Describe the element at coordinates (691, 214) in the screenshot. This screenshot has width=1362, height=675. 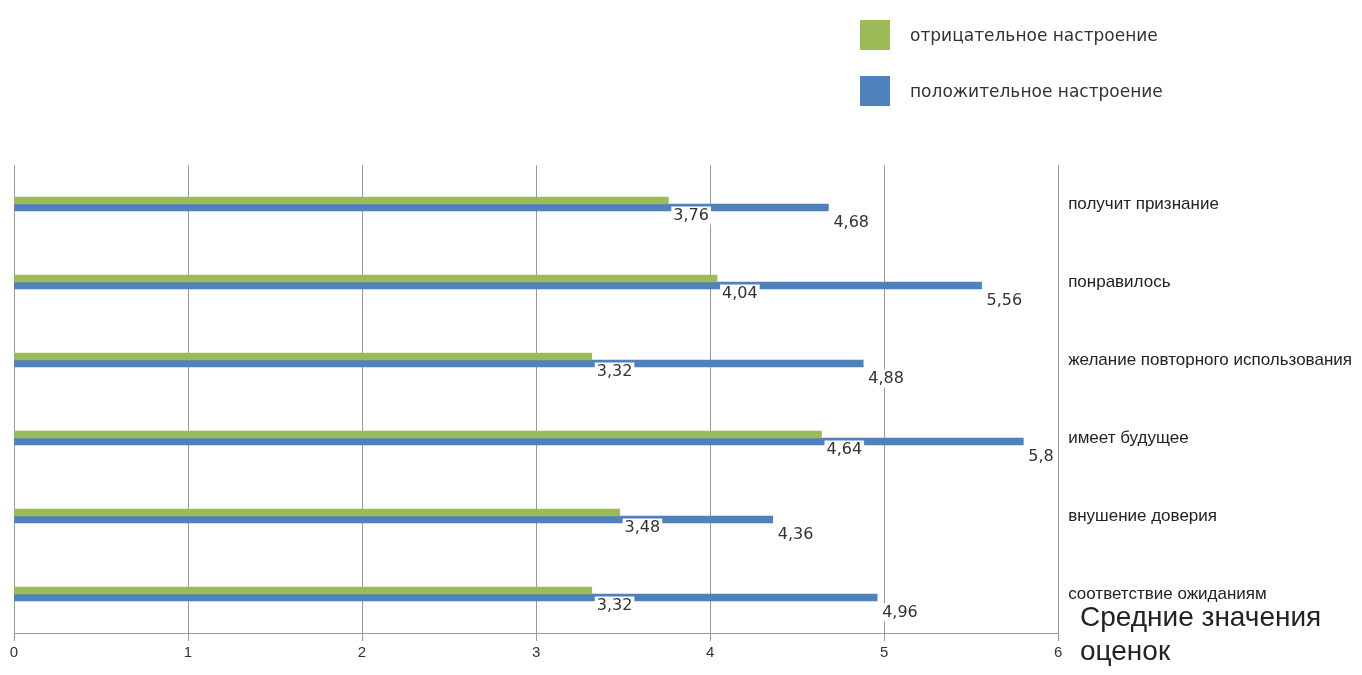
I see `data-label: 3,76` at that location.